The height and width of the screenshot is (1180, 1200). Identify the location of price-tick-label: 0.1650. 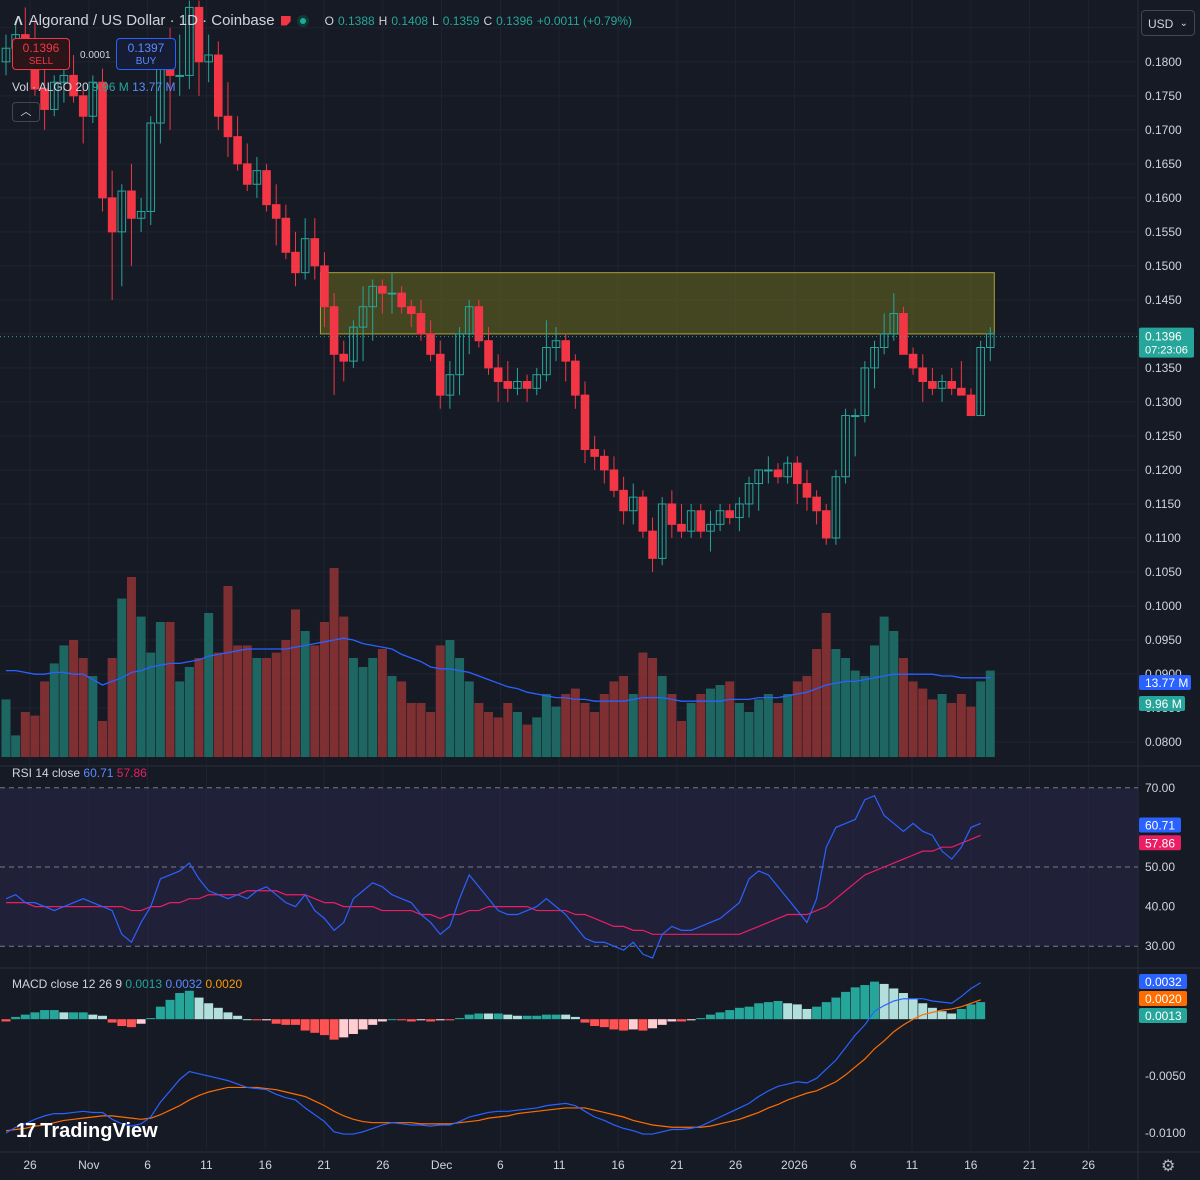
(1163, 164).